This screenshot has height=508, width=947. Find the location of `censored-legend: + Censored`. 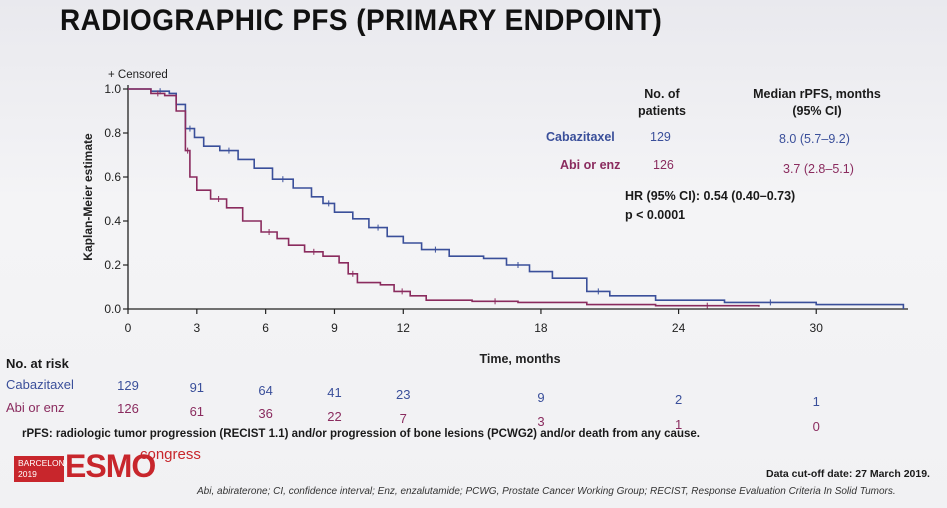

censored-legend: + Censored is located at coordinates (138, 75).